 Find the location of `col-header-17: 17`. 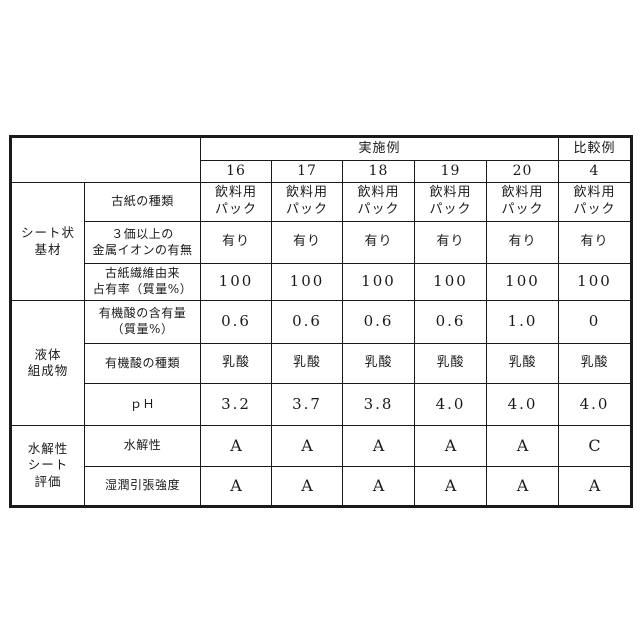

col-header-17: 17 is located at coordinates (307, 171).